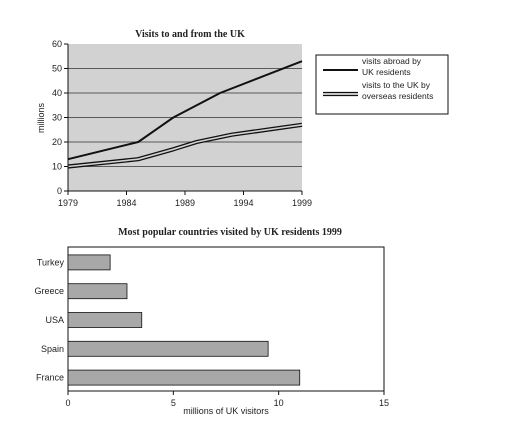 This screenshot has width=512, height=443. Describe the element at coordinates (185, 146) in the screenshot. I see `series-line-inner` at that location.